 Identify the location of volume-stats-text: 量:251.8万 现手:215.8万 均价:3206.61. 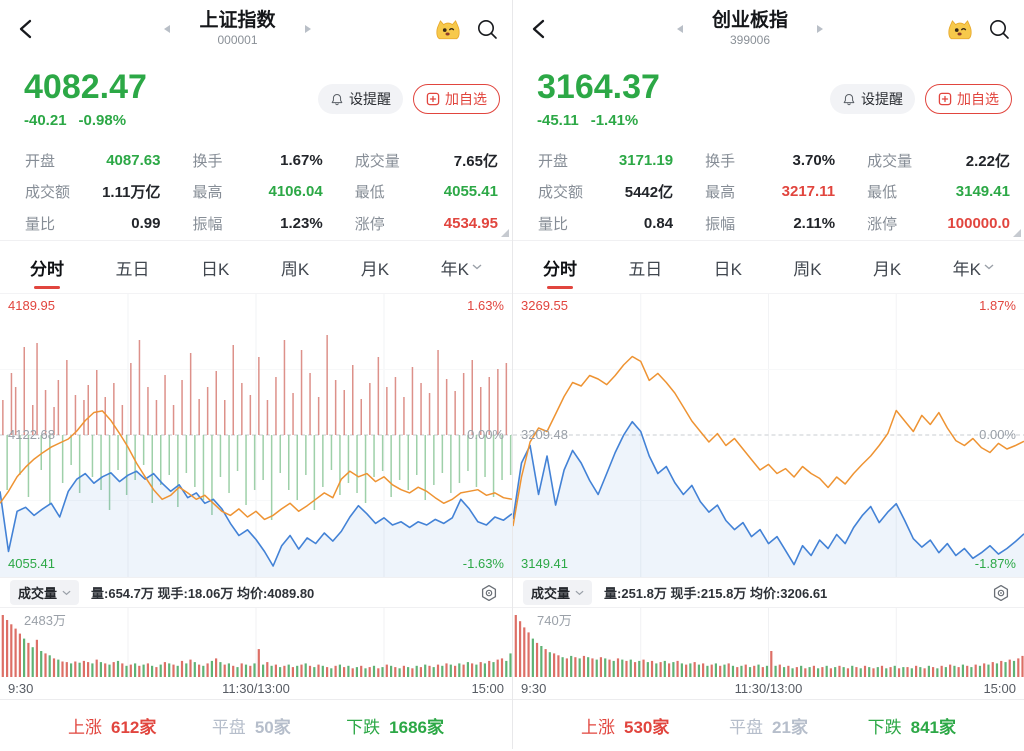
(716, 593).